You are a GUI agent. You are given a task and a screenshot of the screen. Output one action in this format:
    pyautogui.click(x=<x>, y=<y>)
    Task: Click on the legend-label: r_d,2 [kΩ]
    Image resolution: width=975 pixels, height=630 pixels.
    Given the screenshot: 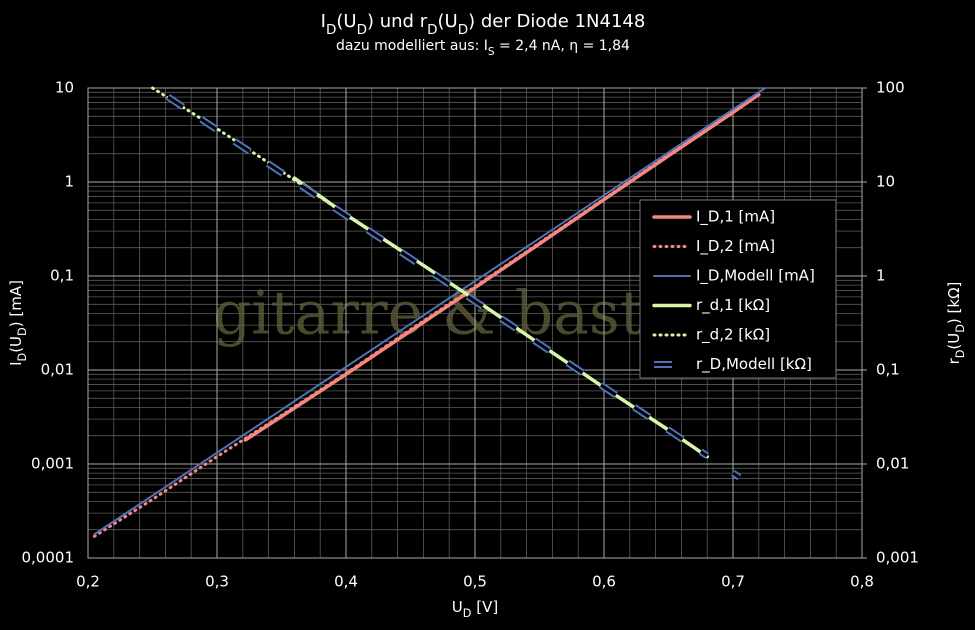 What is the action you would take?
    pyautogui.click(x=733, y=335)
    